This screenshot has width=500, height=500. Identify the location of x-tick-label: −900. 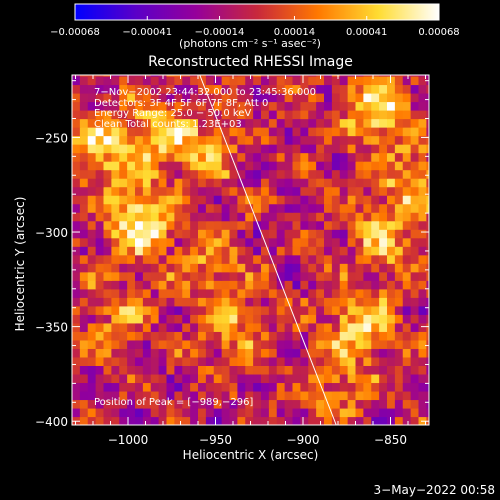
(303, 440).